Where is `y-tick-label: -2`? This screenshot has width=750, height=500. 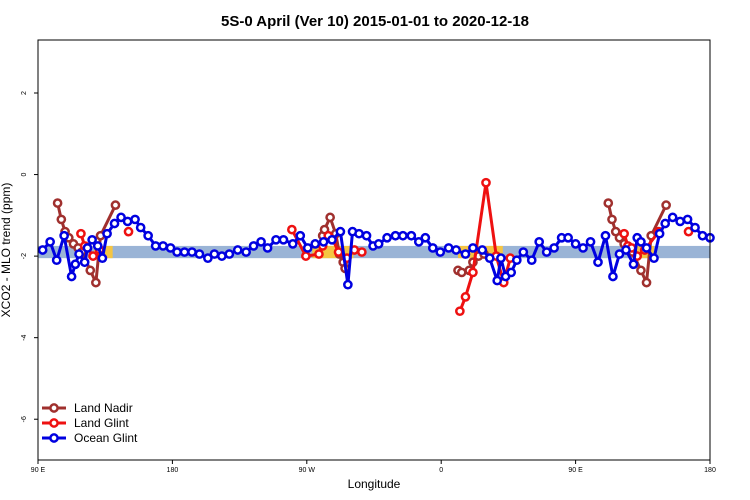
y-tick-label: -2 is located at coordinates (24, 256).